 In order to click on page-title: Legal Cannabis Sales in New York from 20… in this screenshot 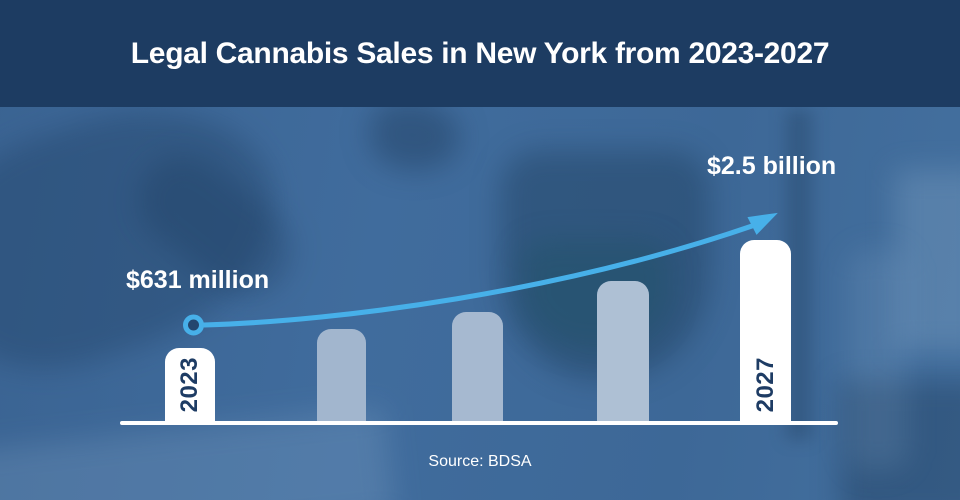, I will do `click(480, 53)`.